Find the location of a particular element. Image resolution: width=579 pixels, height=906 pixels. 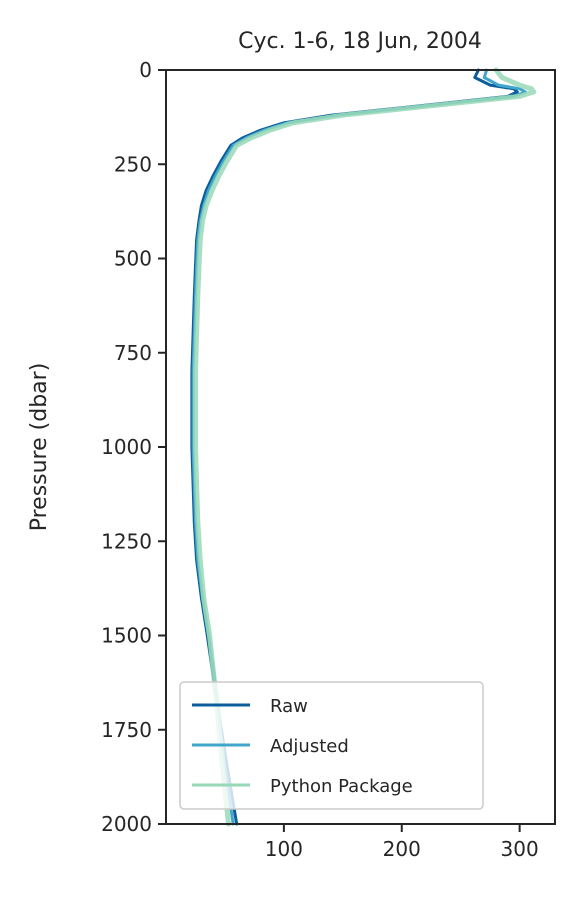

legend-box is located at coordinates (331, 745).